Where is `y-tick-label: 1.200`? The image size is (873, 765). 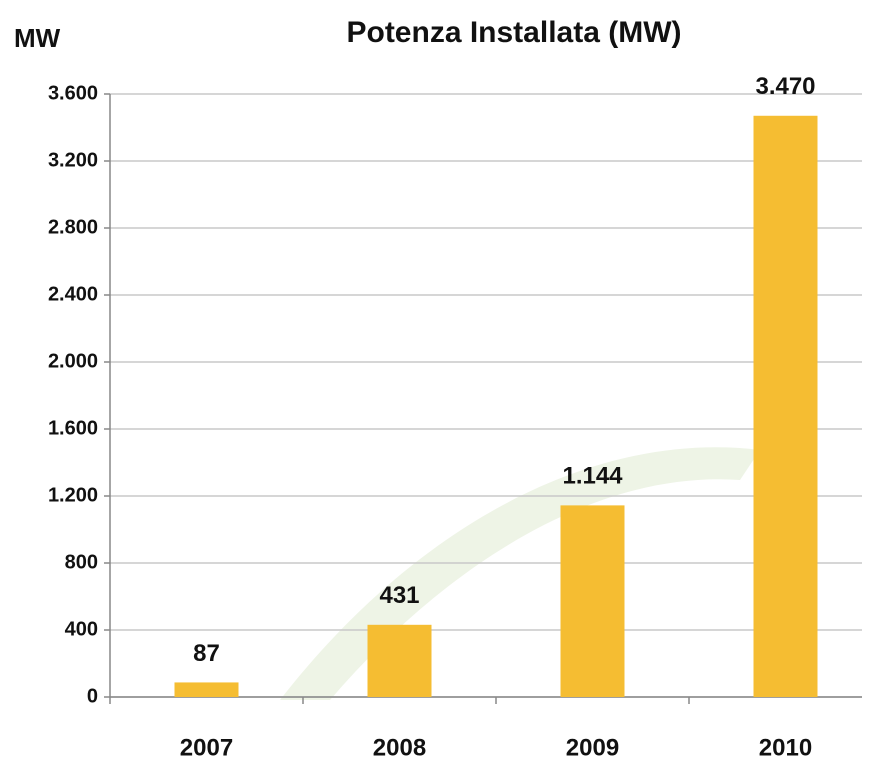 y-tick-label: 1.200 is located at coordinates (73, 495).